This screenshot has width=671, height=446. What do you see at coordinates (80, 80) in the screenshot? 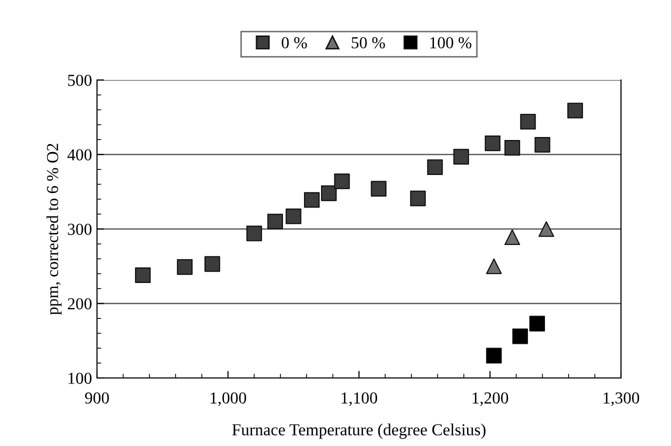
I see `y-tick-label: 500` at bounding box center [80, 80].